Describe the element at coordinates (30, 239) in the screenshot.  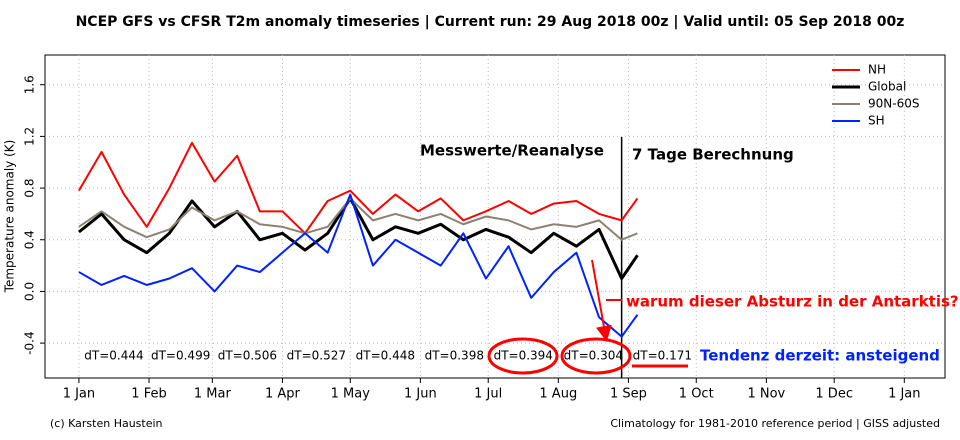
I see `y-tick-label: 0.4` at that location.